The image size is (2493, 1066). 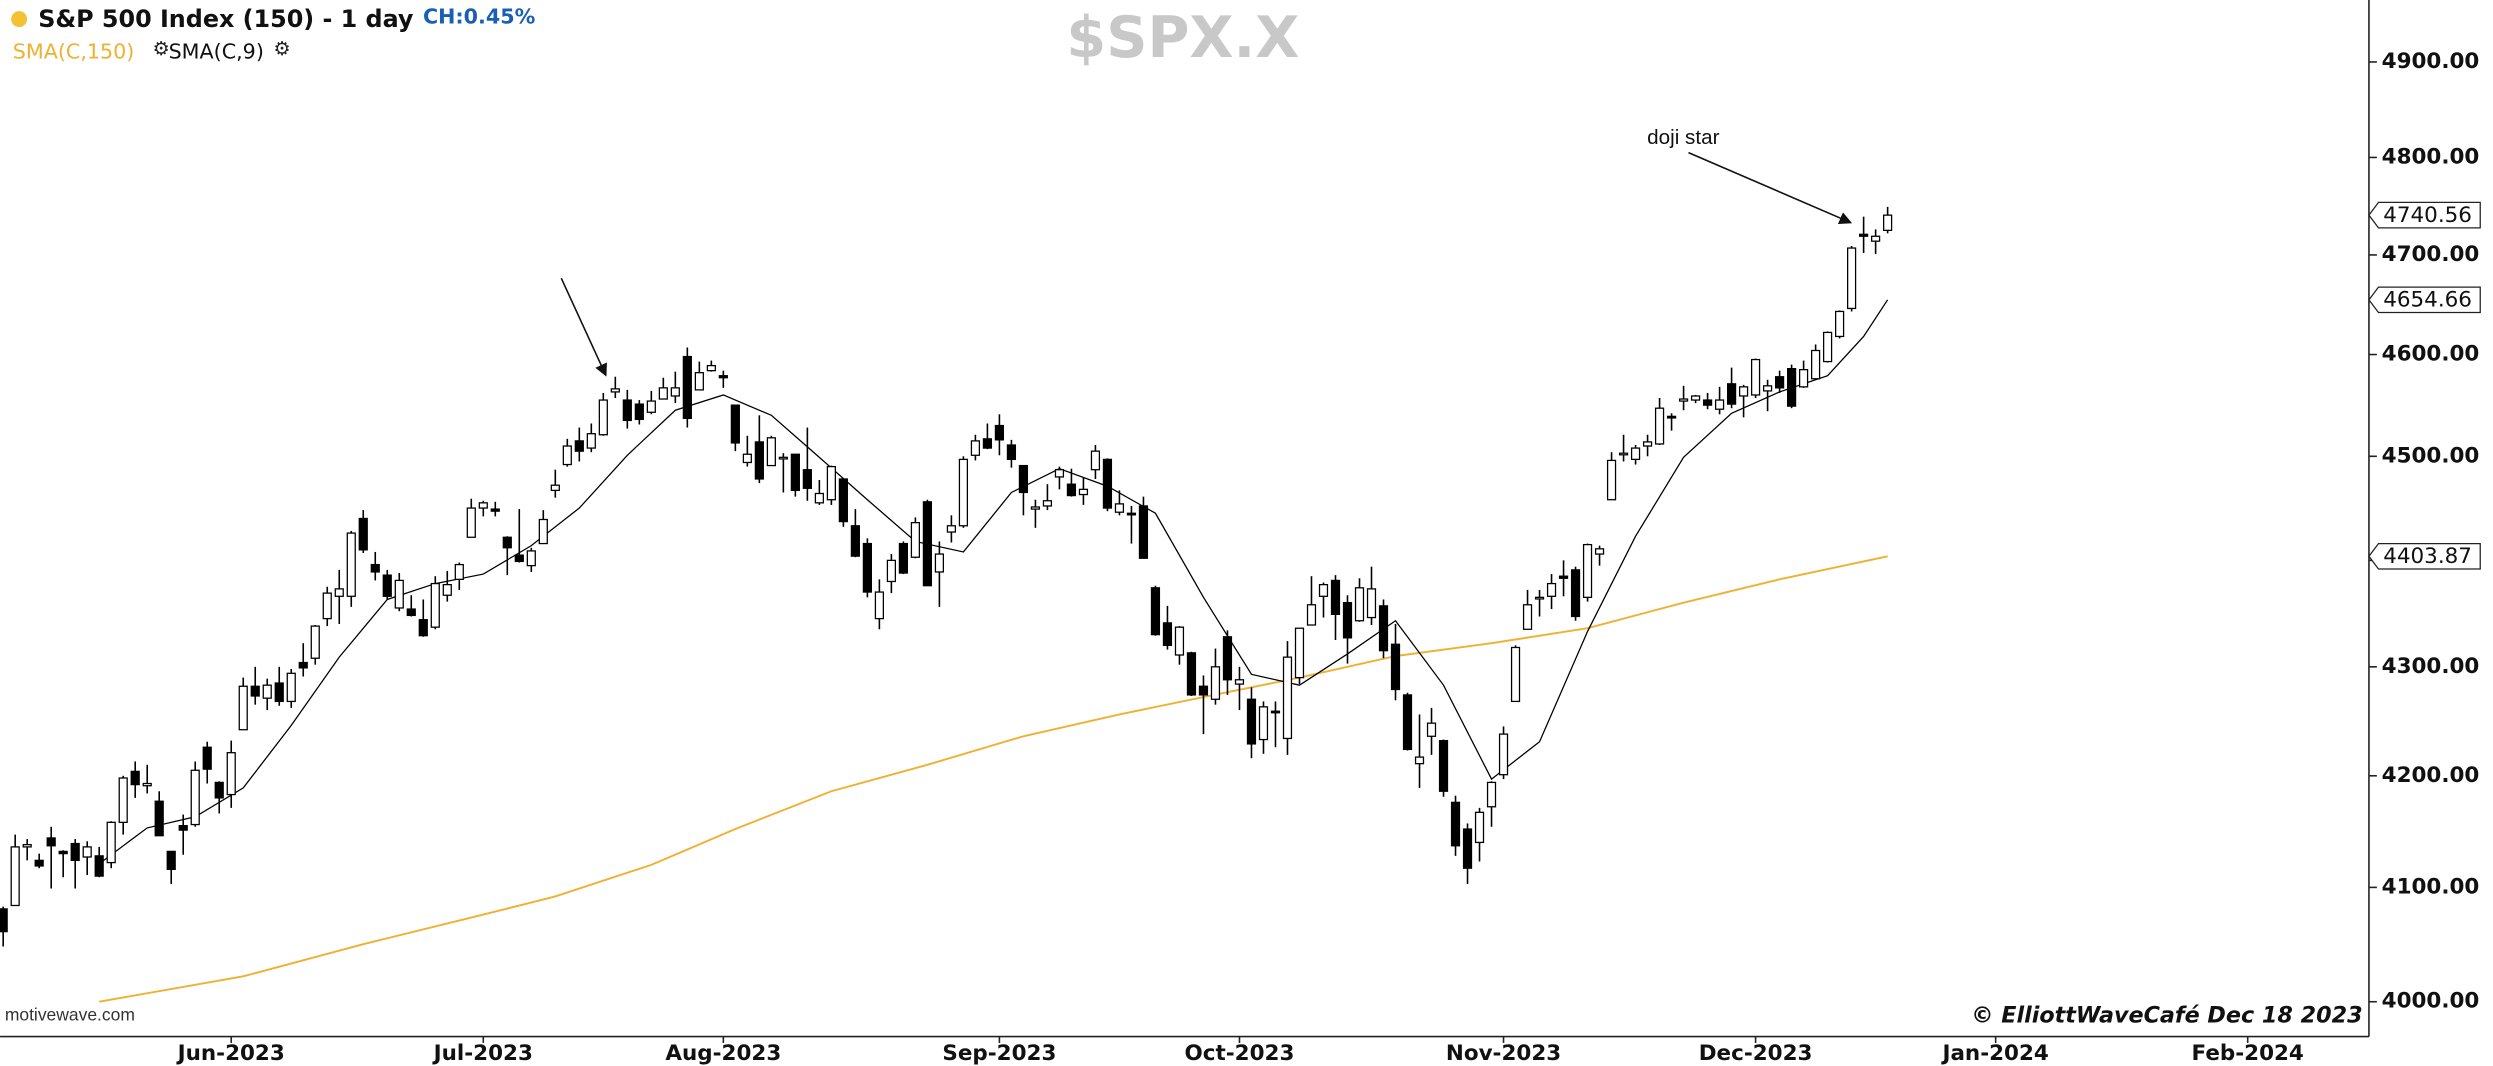 I want to click on symbol-title: S&P 500 Index (150) - 1 day, so click(x=226, y=19).